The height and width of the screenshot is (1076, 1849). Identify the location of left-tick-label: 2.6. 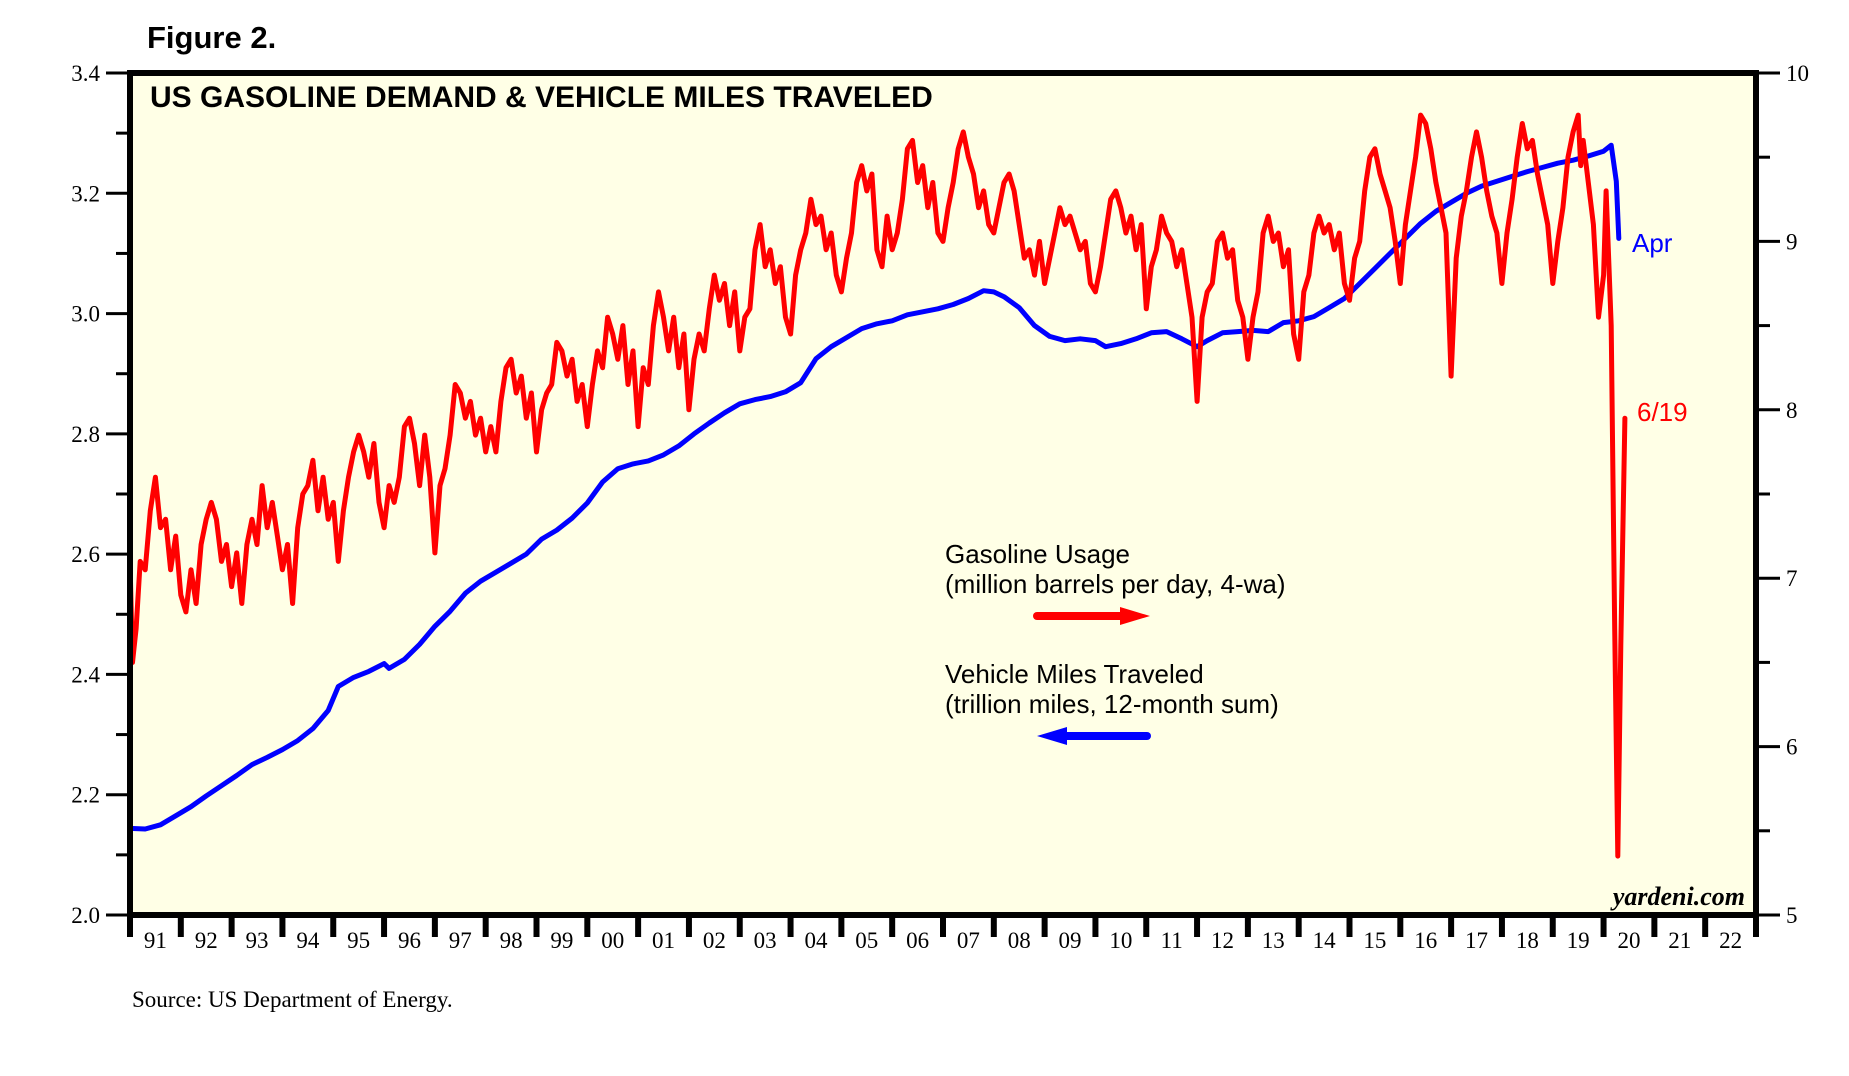
(85, 554).